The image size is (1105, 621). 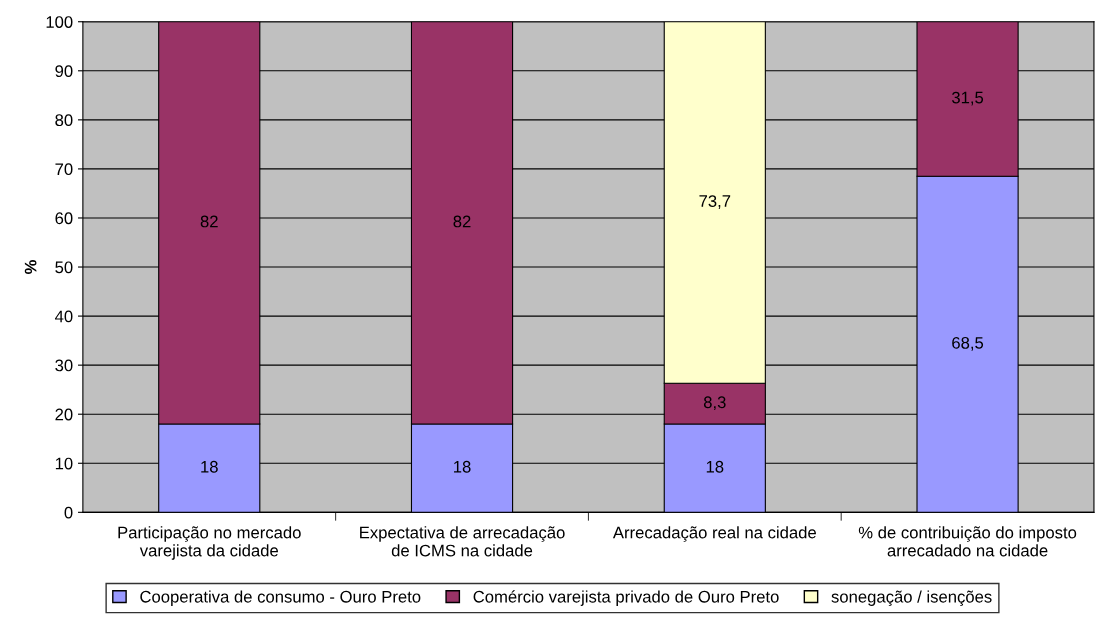 What do you see at coordinates (911, 598) in the screenshot?
I see `legend-label: sonegação / isenções` at bounding box center [911, 598].